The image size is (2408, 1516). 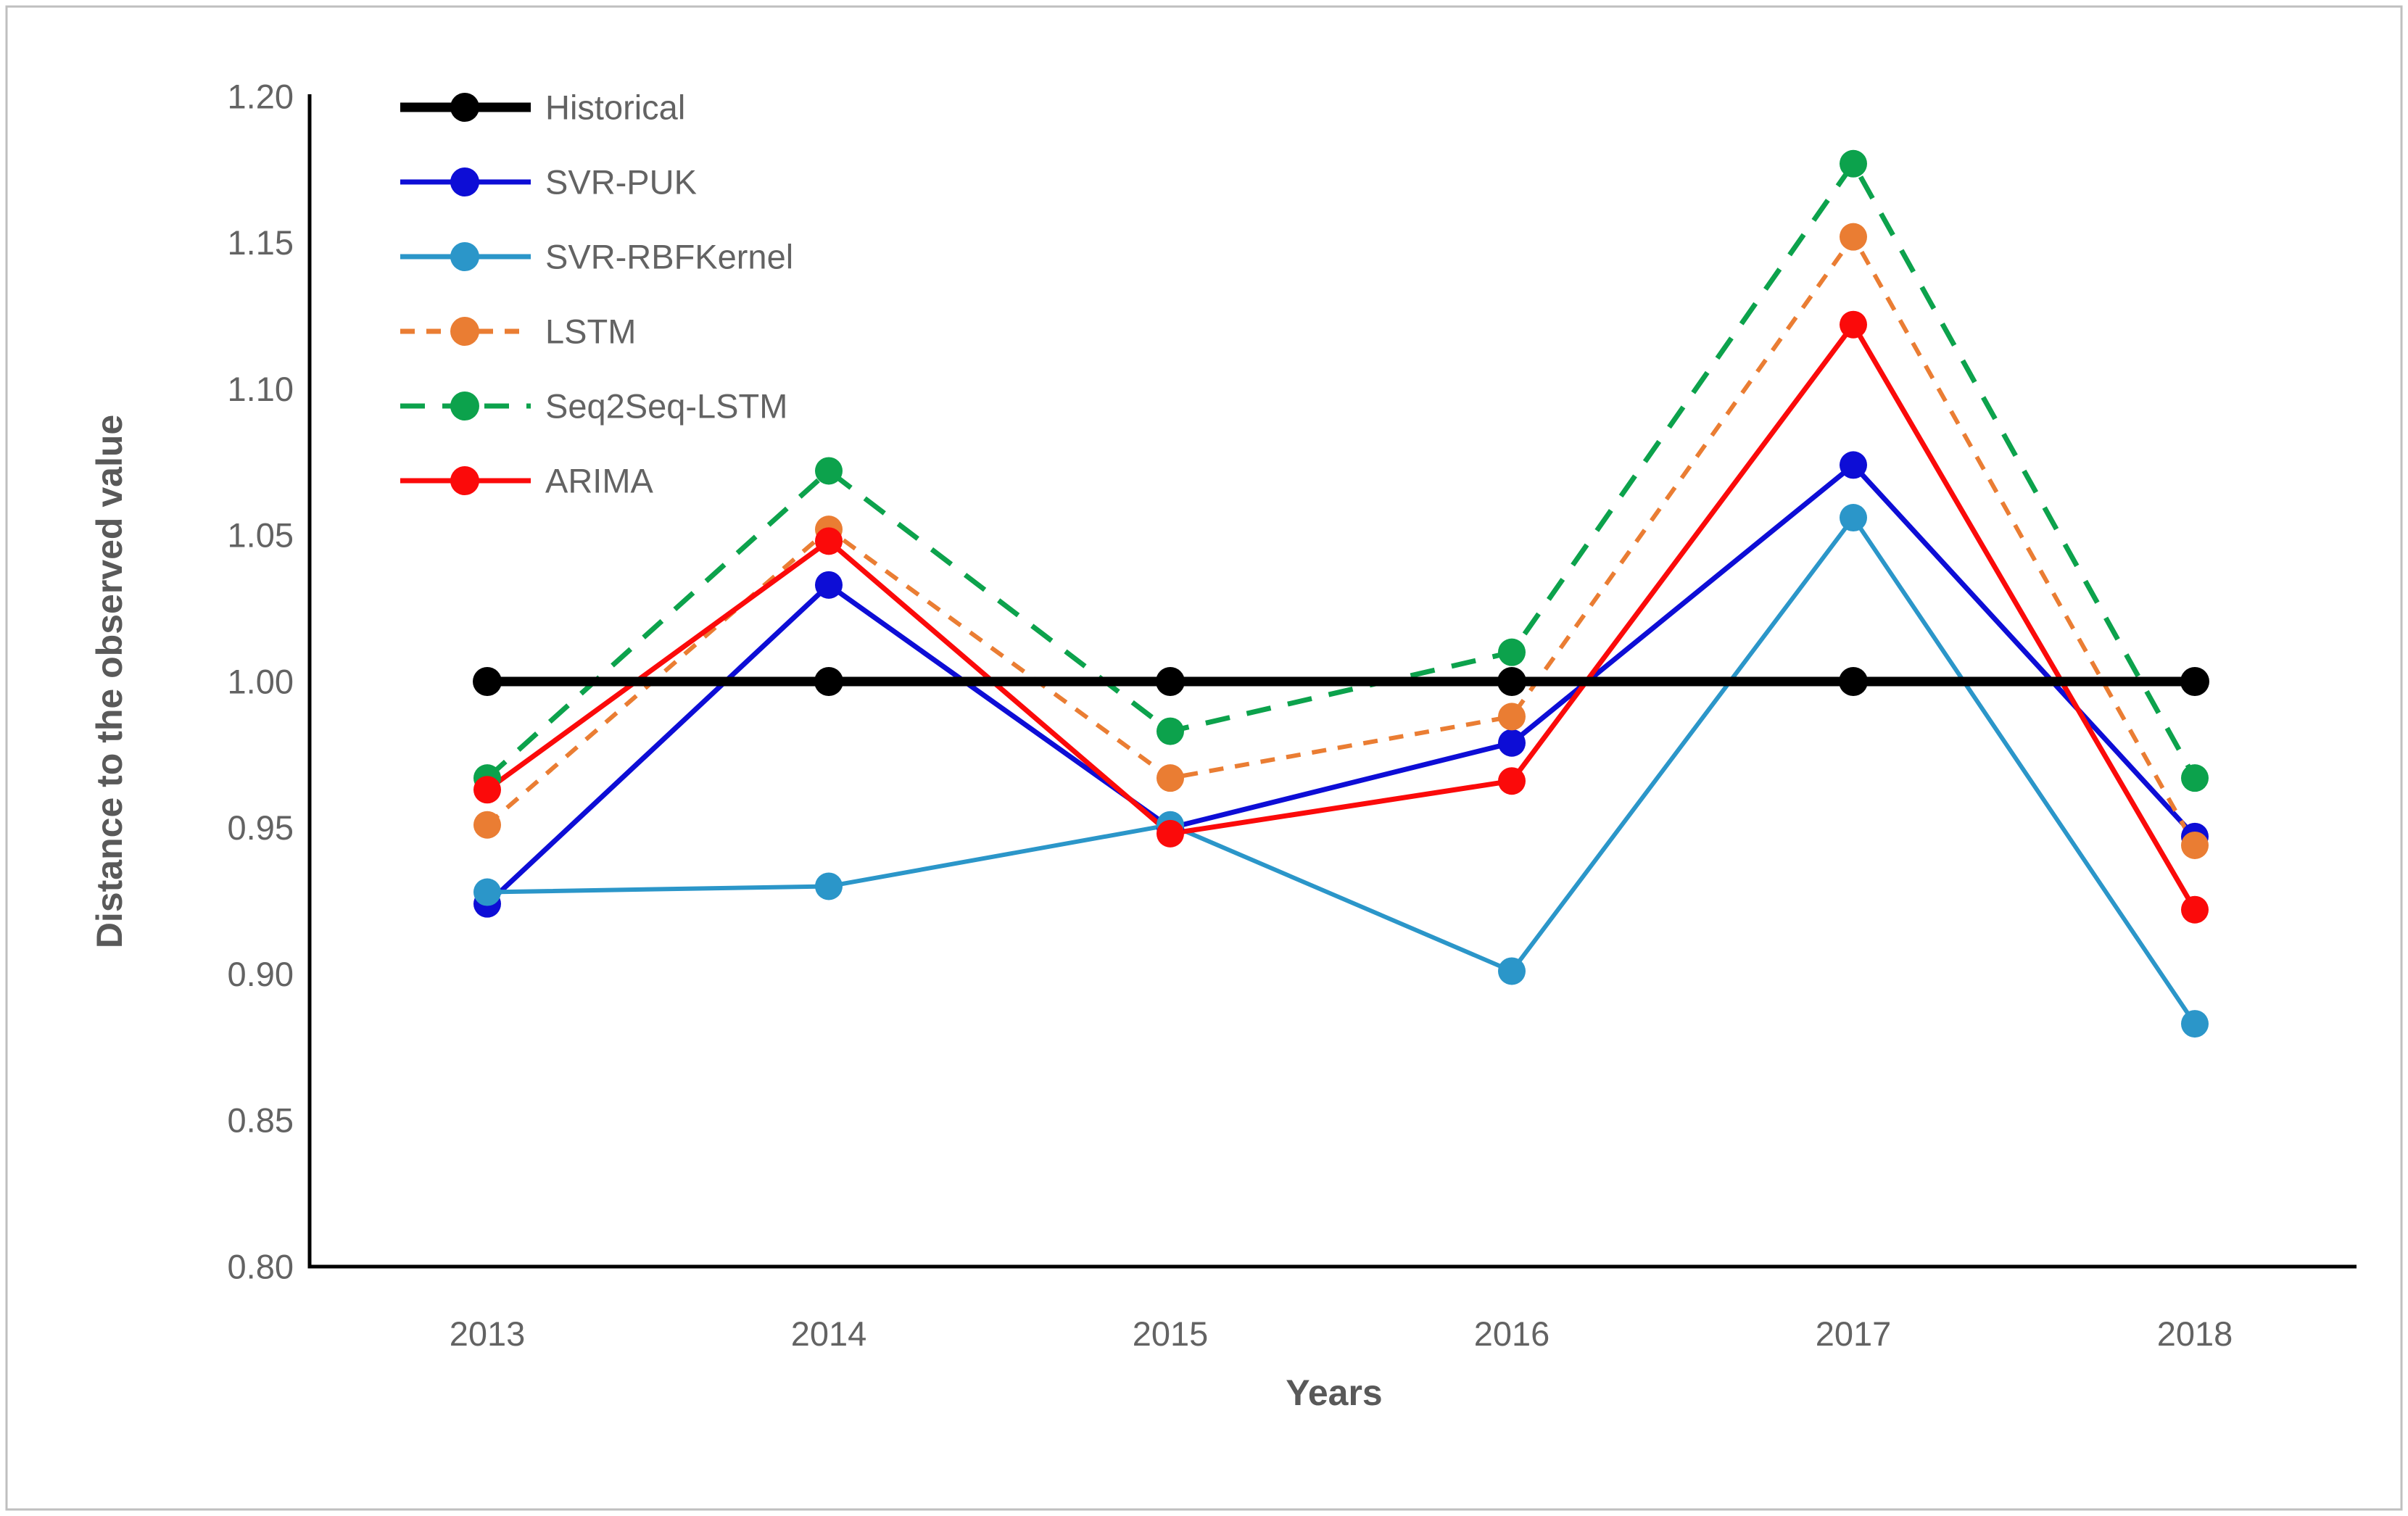 I want to click on marker-lstm-2016, so click(x=1512, y=717).